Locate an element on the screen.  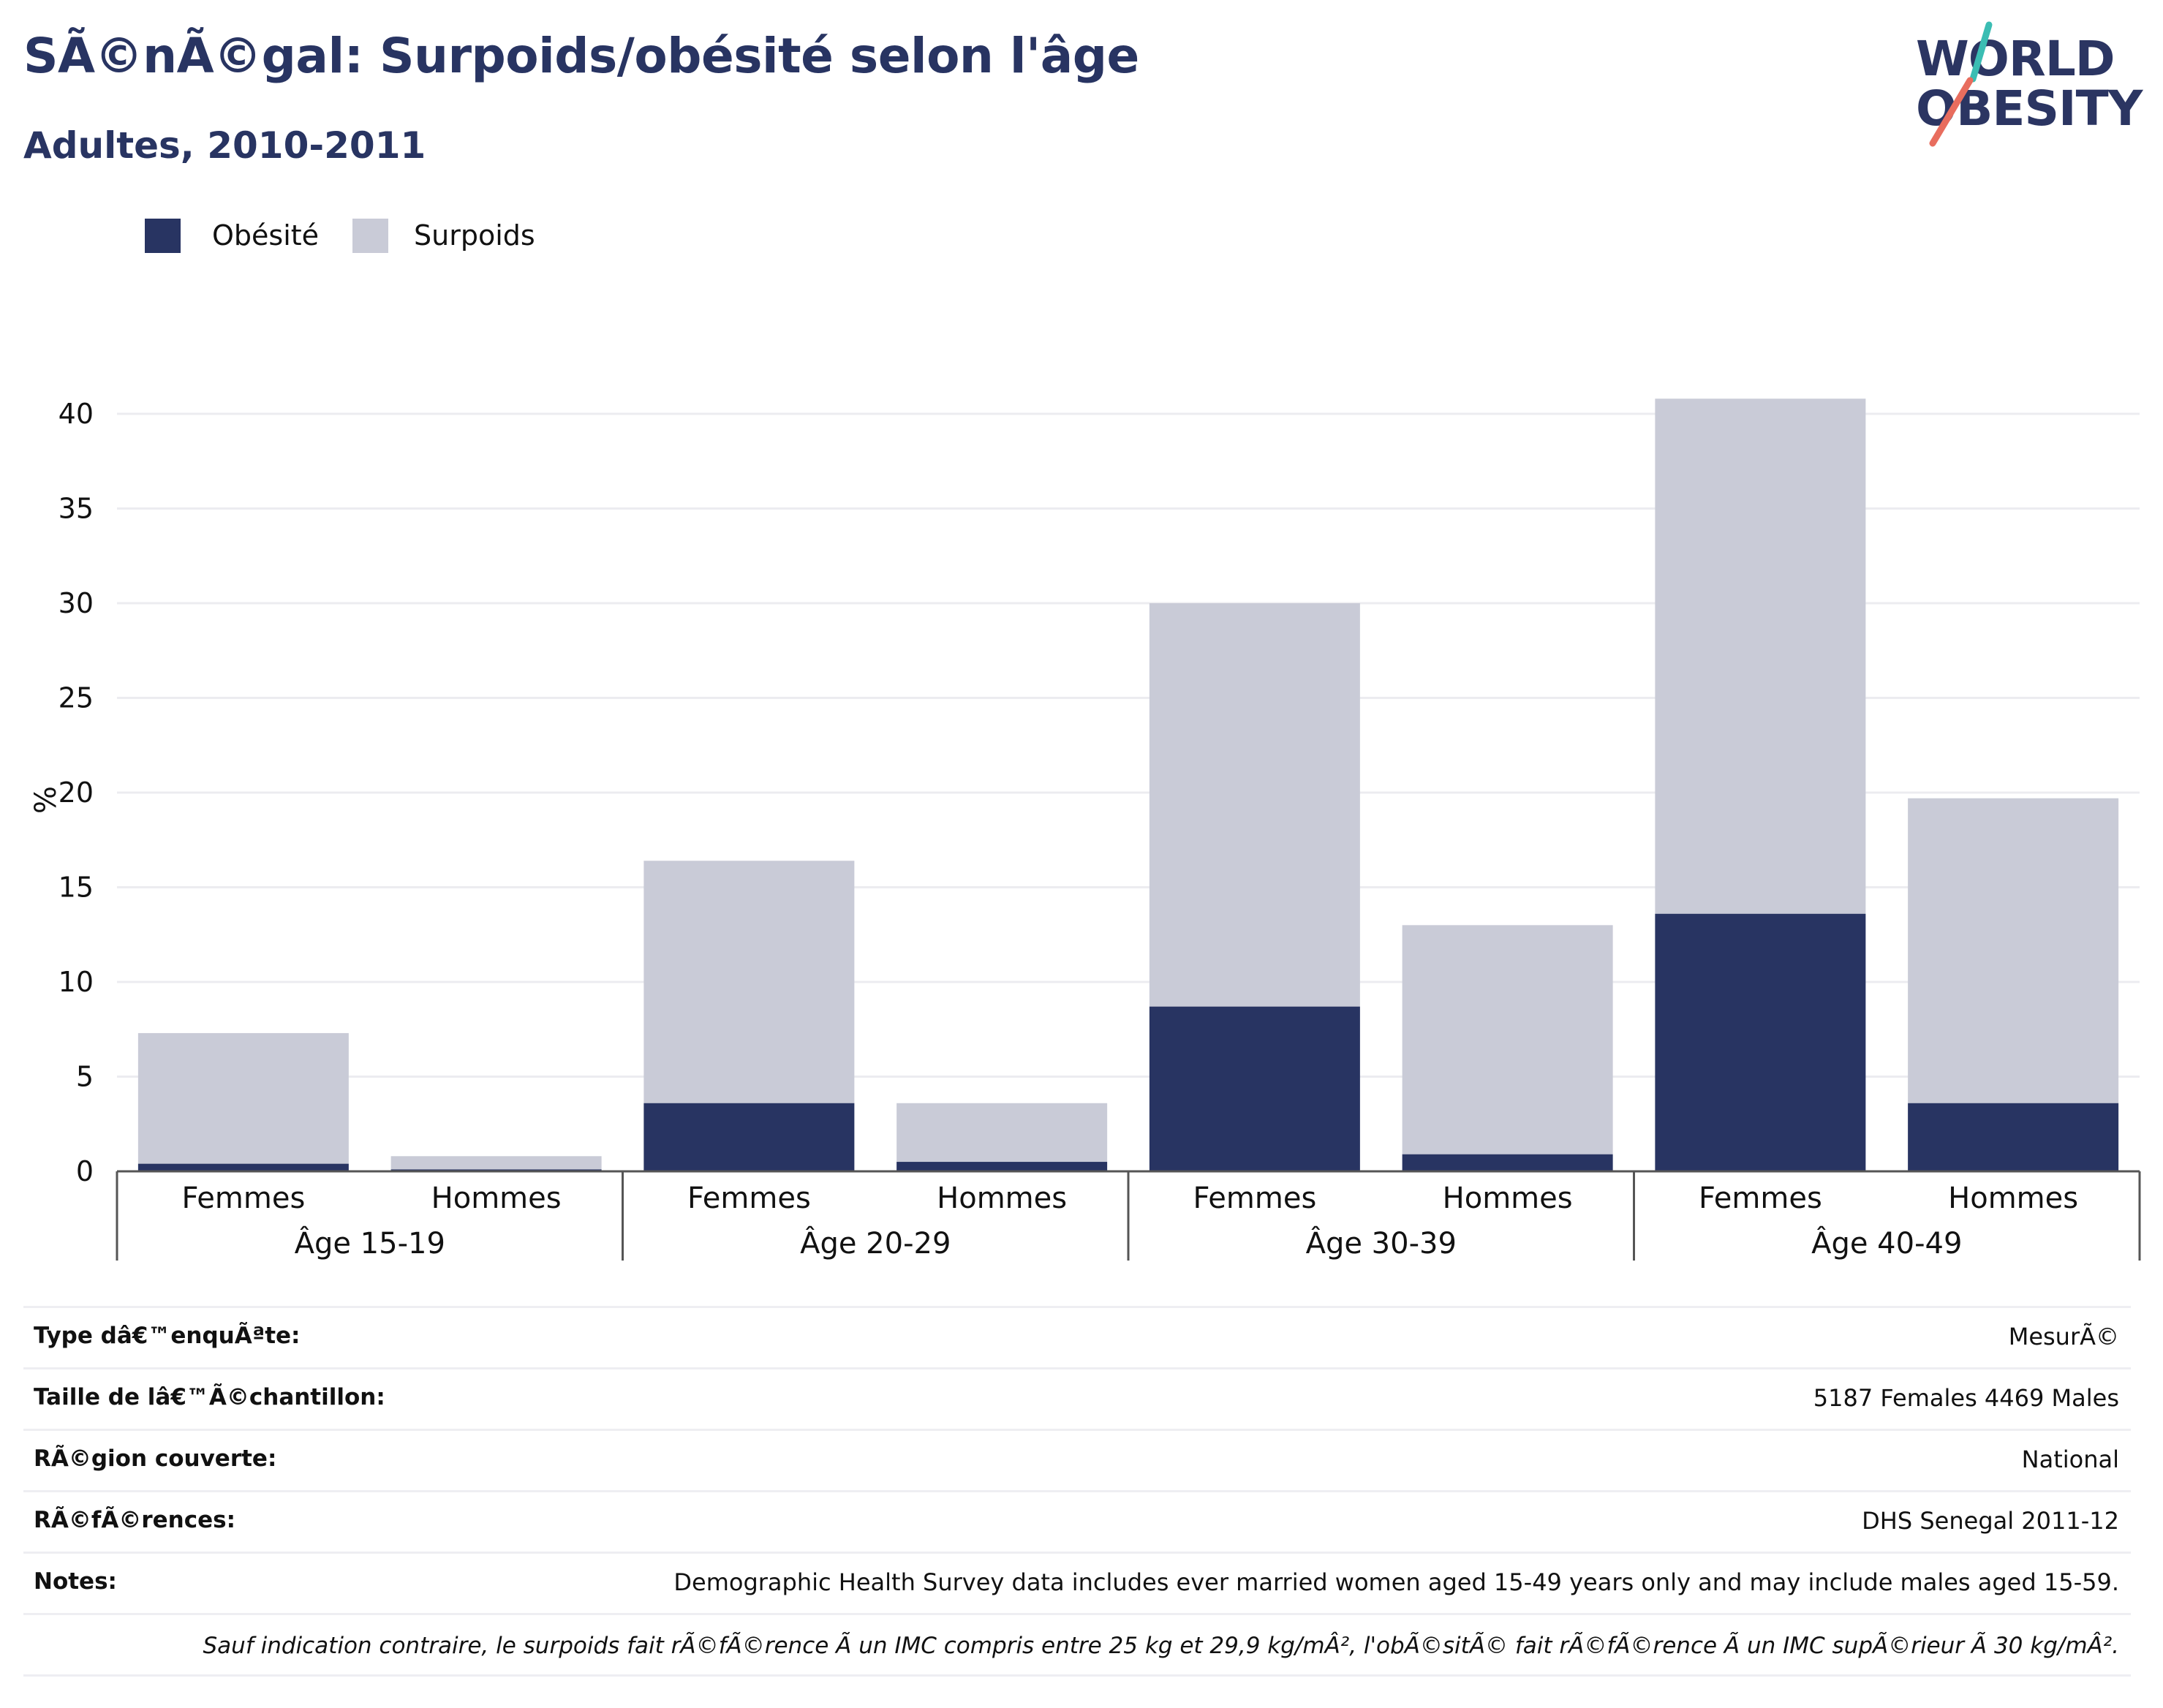
info-value: DHS Senegal 2011-12 is located at coordinates (1990, 1521).